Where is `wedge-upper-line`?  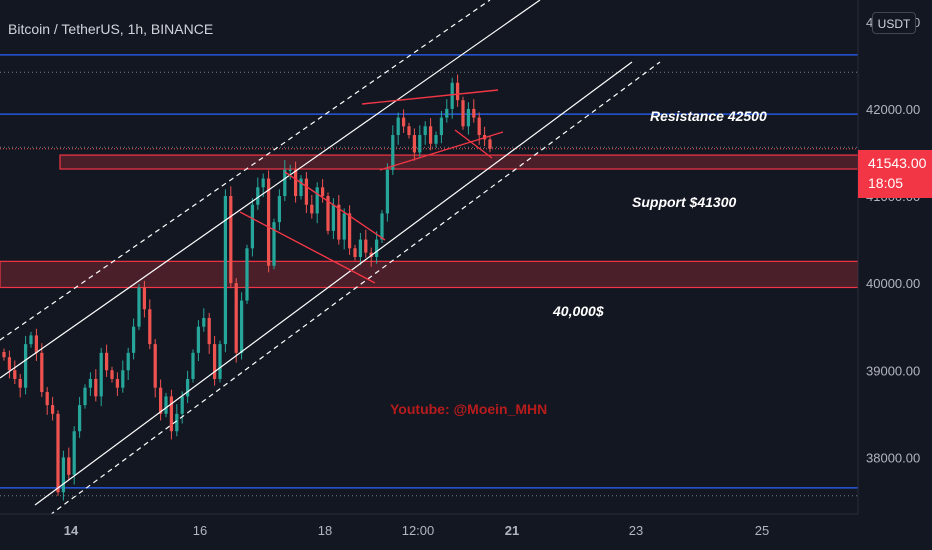 wedge-upper-line is located at coordinates (335, 206).